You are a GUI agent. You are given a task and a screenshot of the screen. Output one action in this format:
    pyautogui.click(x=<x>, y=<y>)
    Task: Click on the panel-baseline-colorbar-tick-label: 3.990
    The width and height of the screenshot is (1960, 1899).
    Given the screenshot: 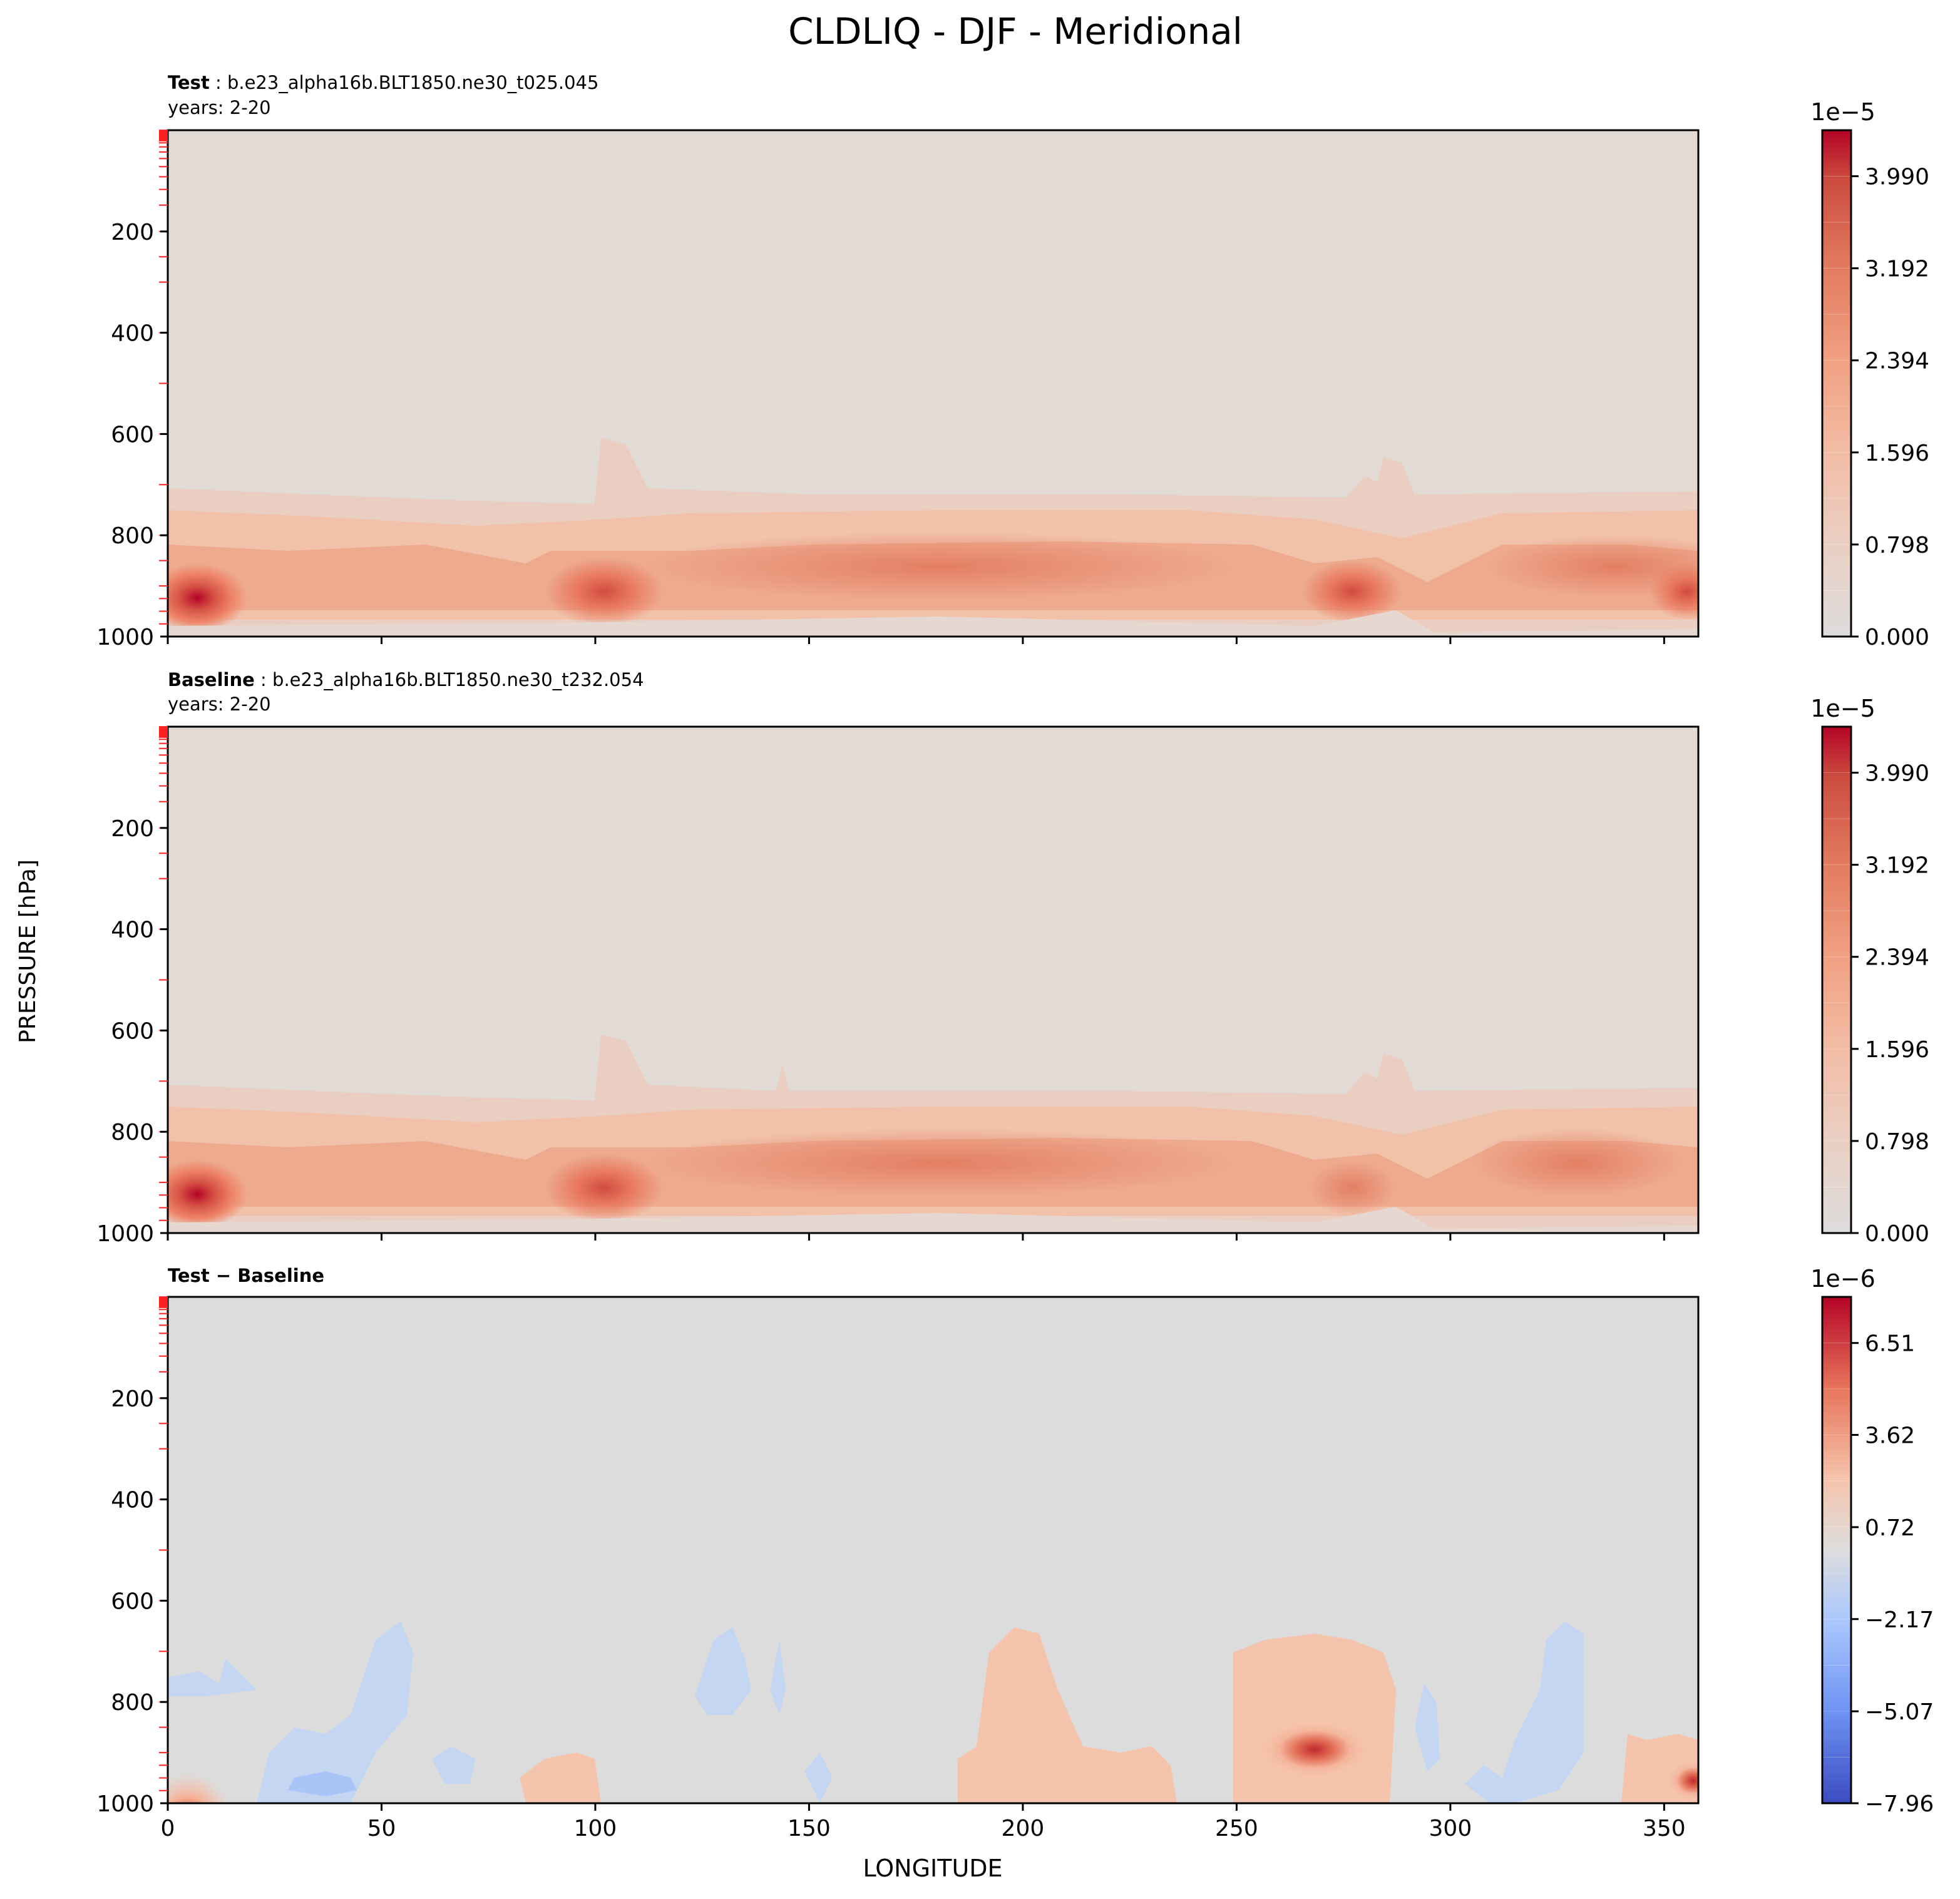 What is the action you would take?
    pyautogui.click(x=1897, y=774)
    